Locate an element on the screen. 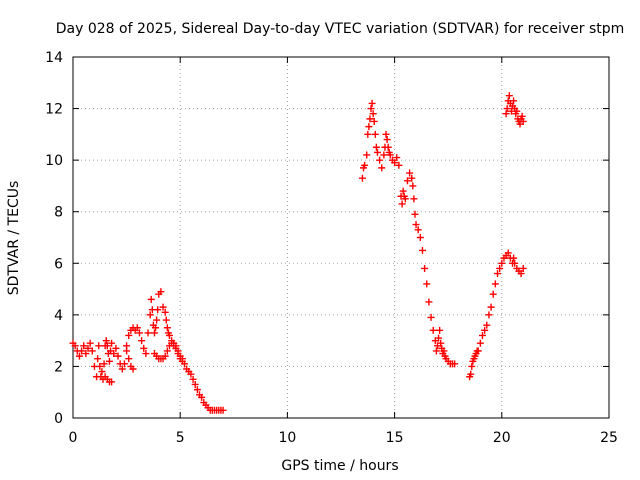 Image resolution: width=640 pixels, height=480 pixels. y-tick-label: 2 is located at coordinates (58, 367).